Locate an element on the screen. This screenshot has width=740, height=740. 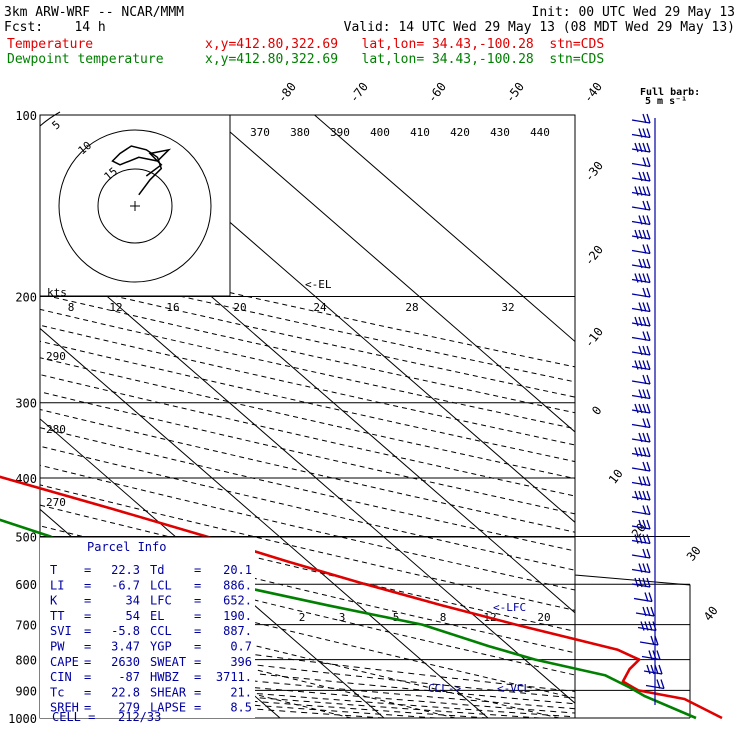
theta-label-left: 290 is located at coordinates (56, 356).